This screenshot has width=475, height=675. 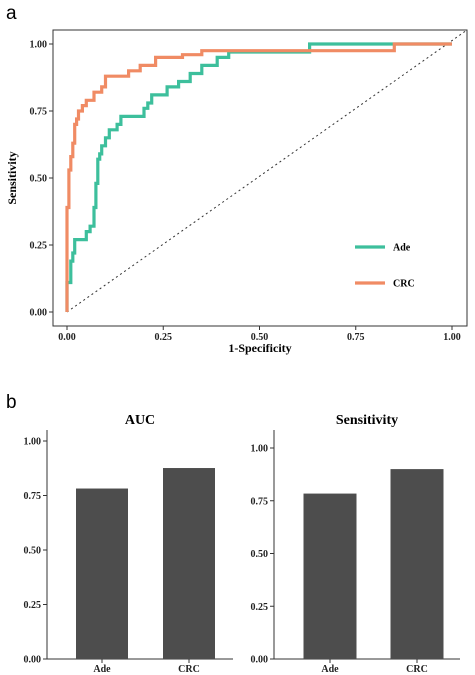 I want to click on y-axis-title: Sensitivity, so click(x=12, y=177).